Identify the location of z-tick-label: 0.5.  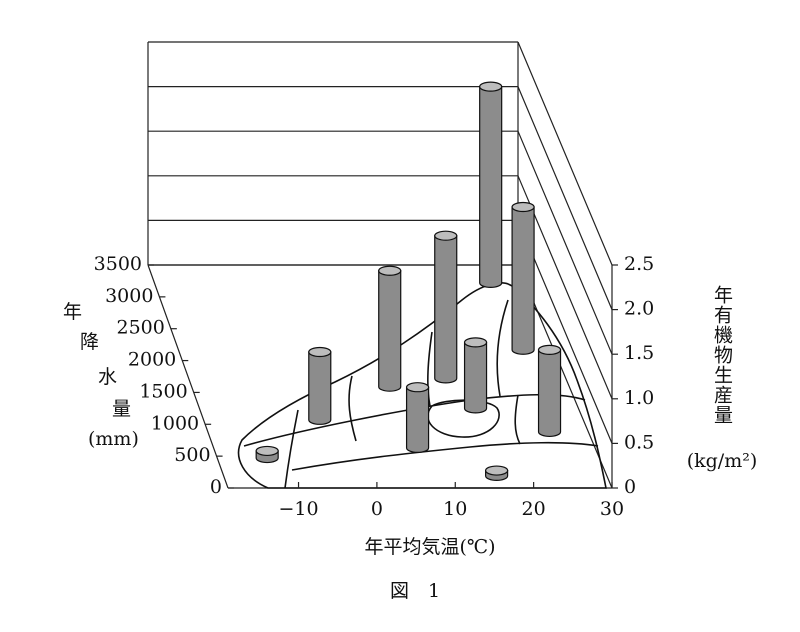
(639, 442).